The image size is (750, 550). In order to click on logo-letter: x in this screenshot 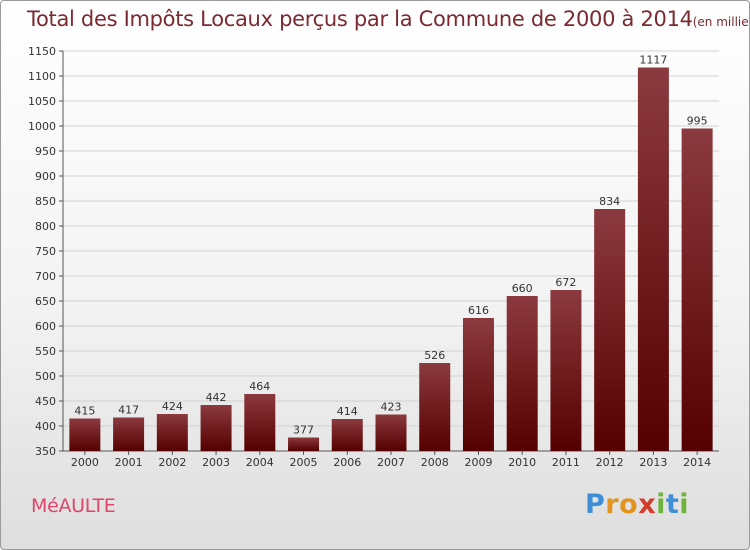, I will do `click(647, 504)`.